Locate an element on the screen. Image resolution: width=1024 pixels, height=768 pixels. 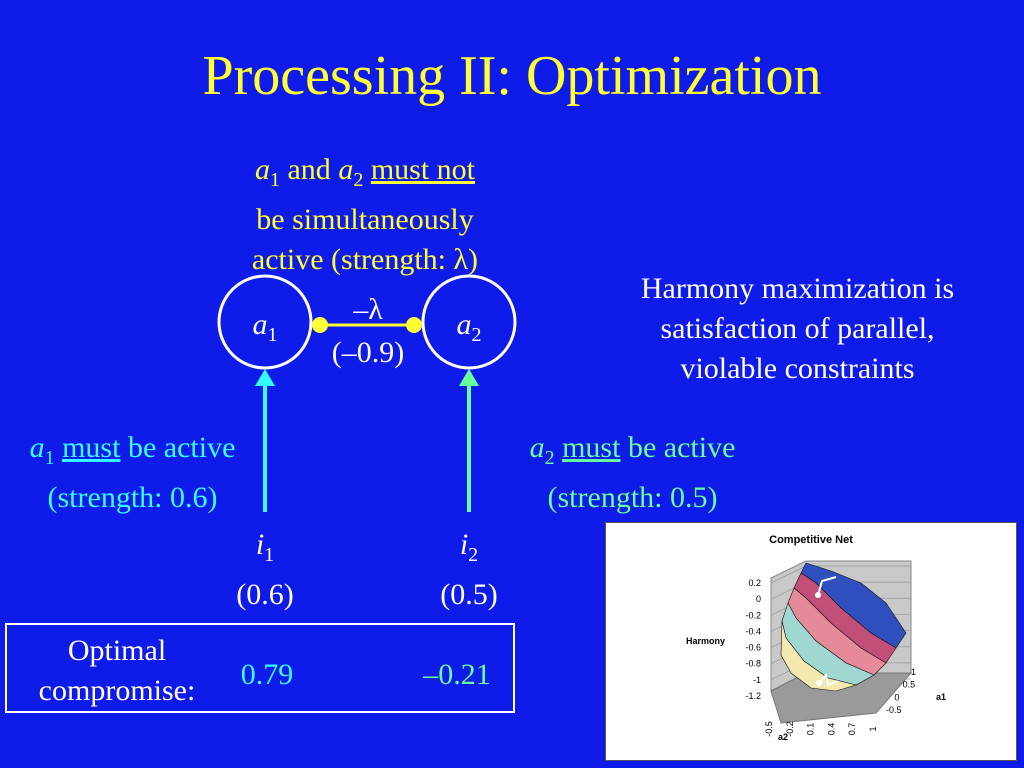
inhibitory-weight-value: (–0.9) is located at coordinates (368, 352).